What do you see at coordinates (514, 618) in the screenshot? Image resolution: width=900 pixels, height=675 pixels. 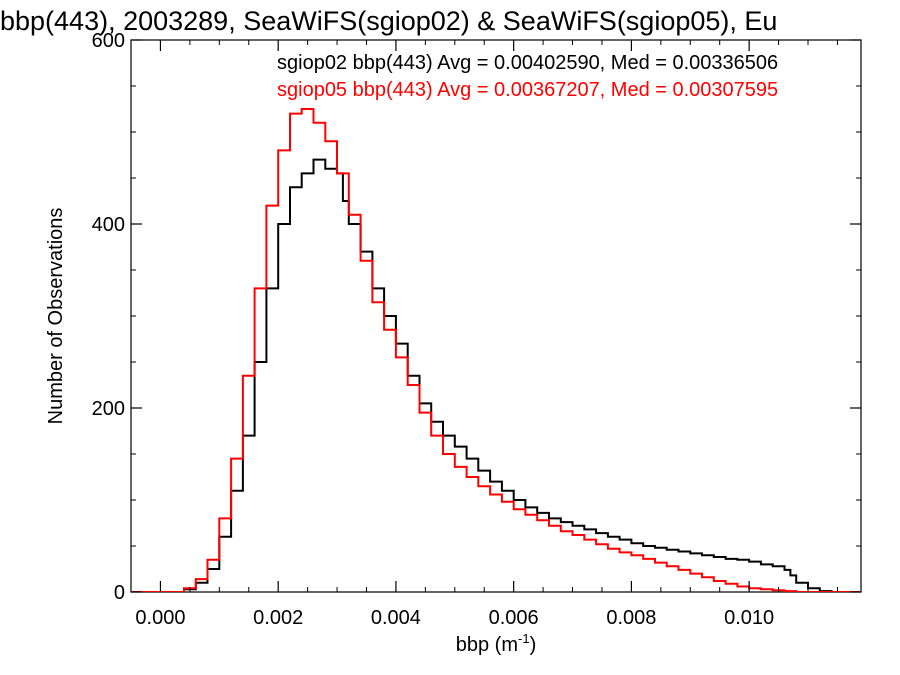 I see `x-tick-label: 0.006` at bounding box center [514, 618].